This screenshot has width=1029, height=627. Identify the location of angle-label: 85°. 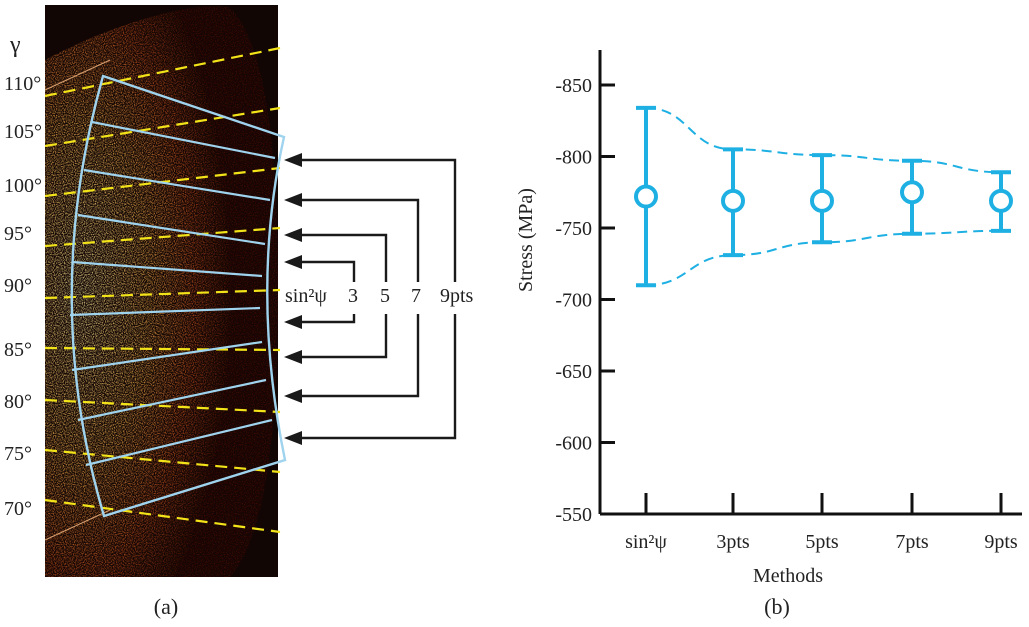
(18, 350).